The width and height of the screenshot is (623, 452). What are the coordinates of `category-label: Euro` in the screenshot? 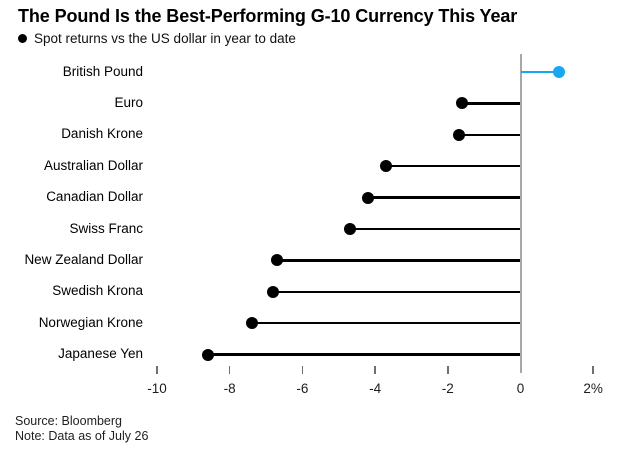 It's located at (128, 102).